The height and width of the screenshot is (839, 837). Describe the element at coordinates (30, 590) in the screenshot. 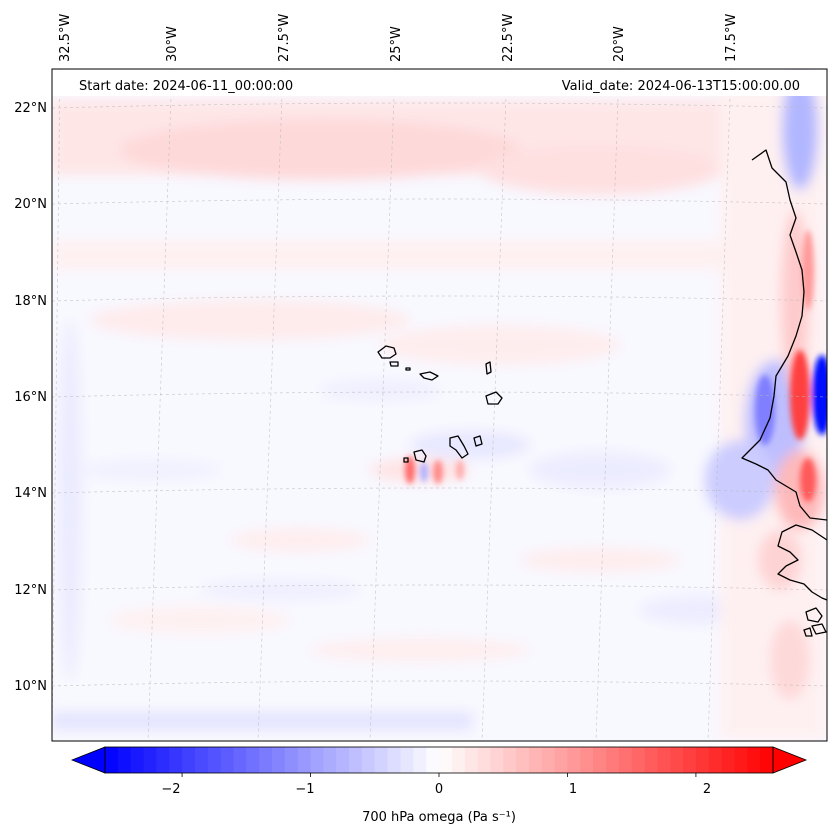

I see `lat-label-12n: 12°N` at that location.